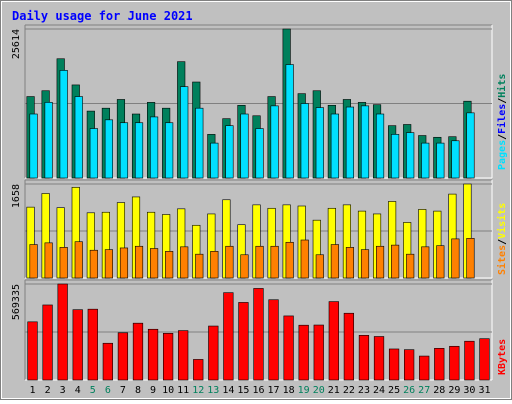  Describe the element at coordinates (502, 260) in the screenshot. I see `legend-entry-sites: Sites` at that location.